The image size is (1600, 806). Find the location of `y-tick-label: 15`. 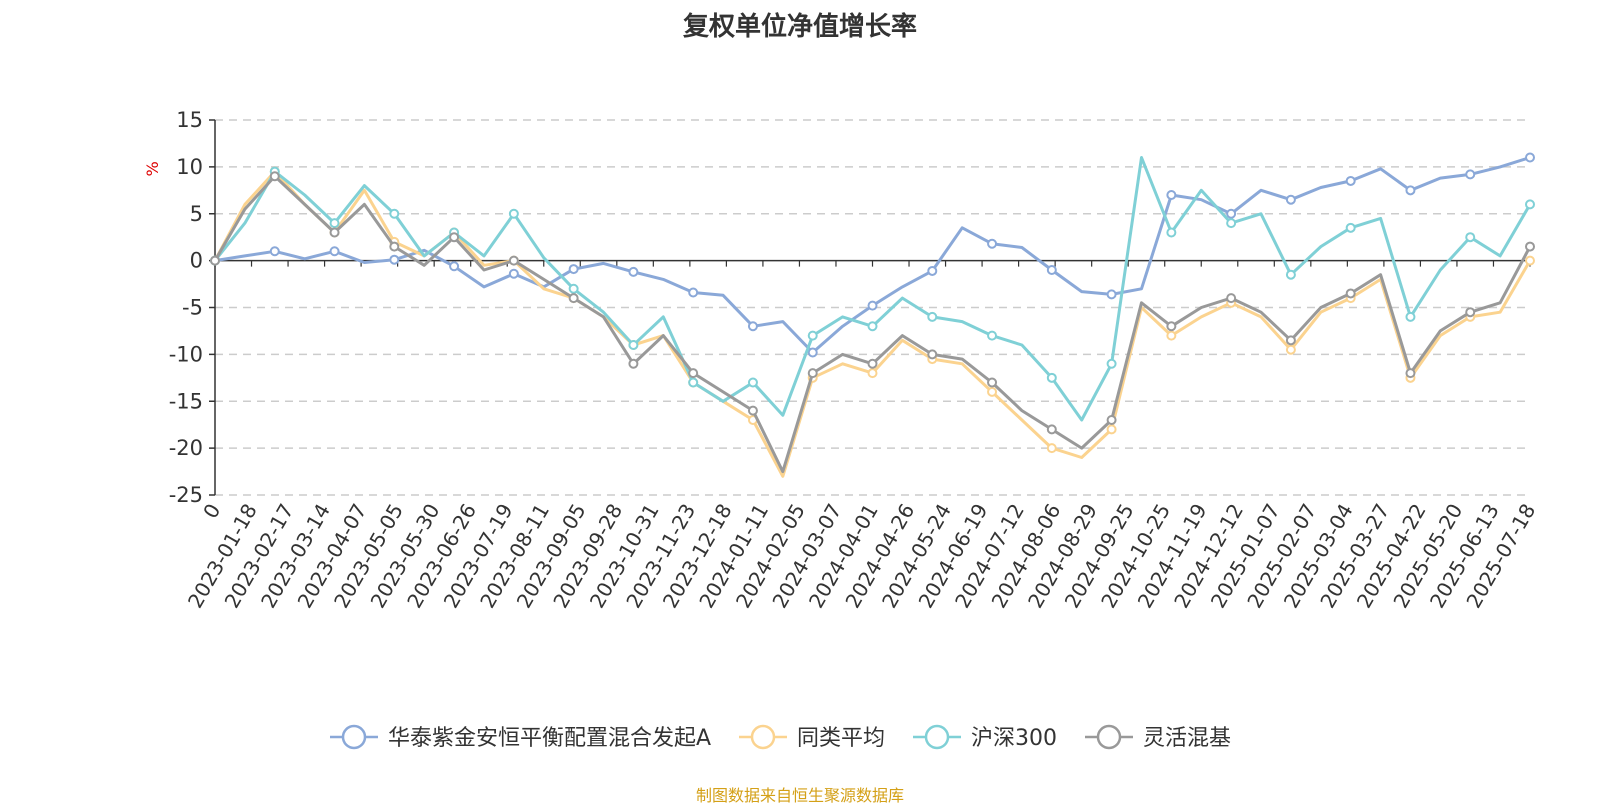

y-tick-label: 15 is located at coordinates (189, 120).